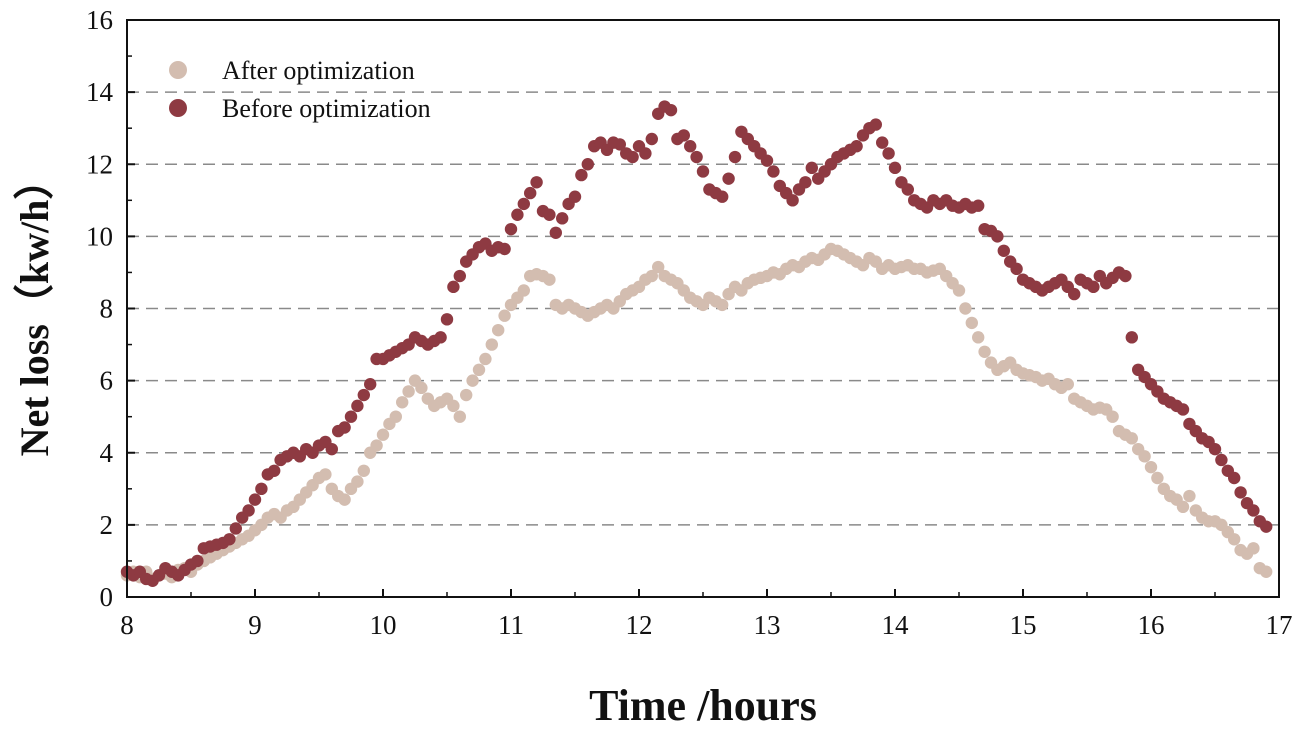  What do you see at coordinates (107, 453) in the screenshot?
I see `y-tick-label-4: 4` at bounding box center [107, 453].